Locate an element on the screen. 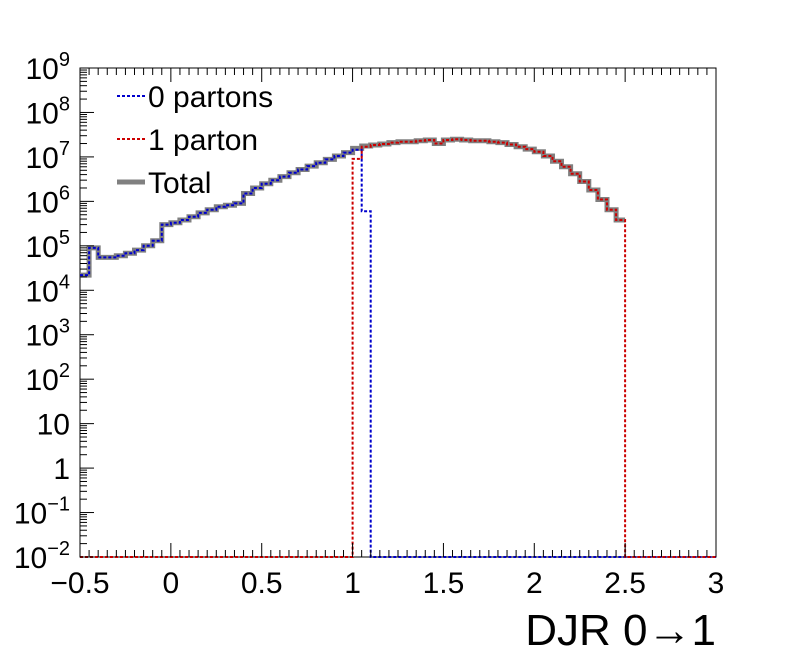 The image size is (796, 672). y-tick-label: 10⁴ is located at coordinates (48, 289).